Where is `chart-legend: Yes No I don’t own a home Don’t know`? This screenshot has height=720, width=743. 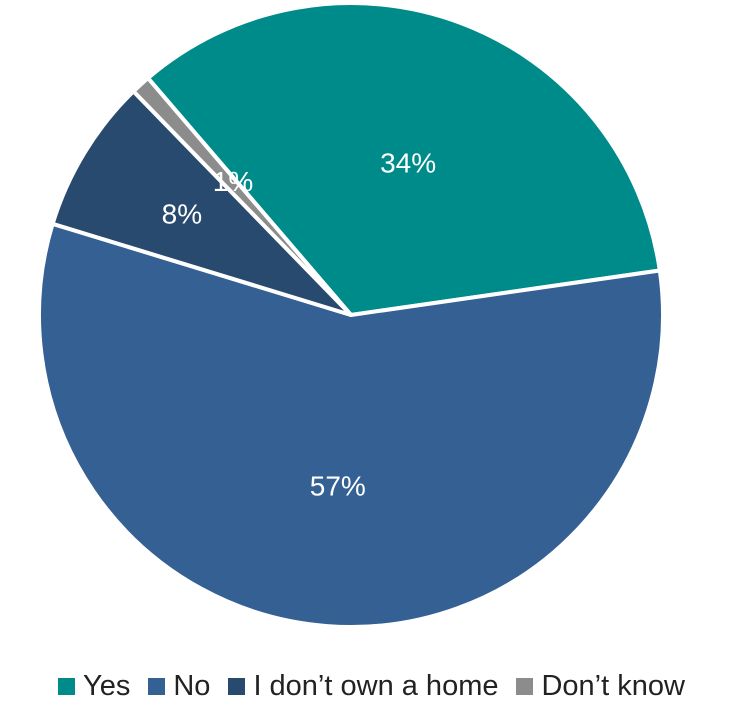 chart-legend: Yes No I don’t own a home Don’t know is located at coordinates (371, 686).